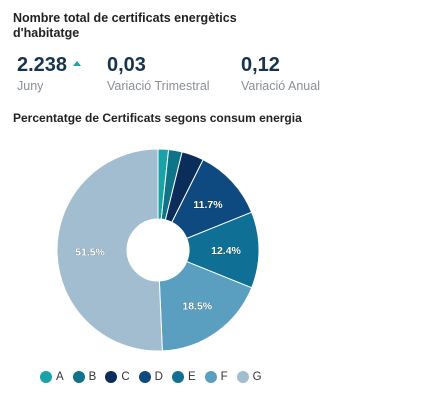 The image size is (437, 410). I want to click on legend-swatch-b, so click(78, 377).